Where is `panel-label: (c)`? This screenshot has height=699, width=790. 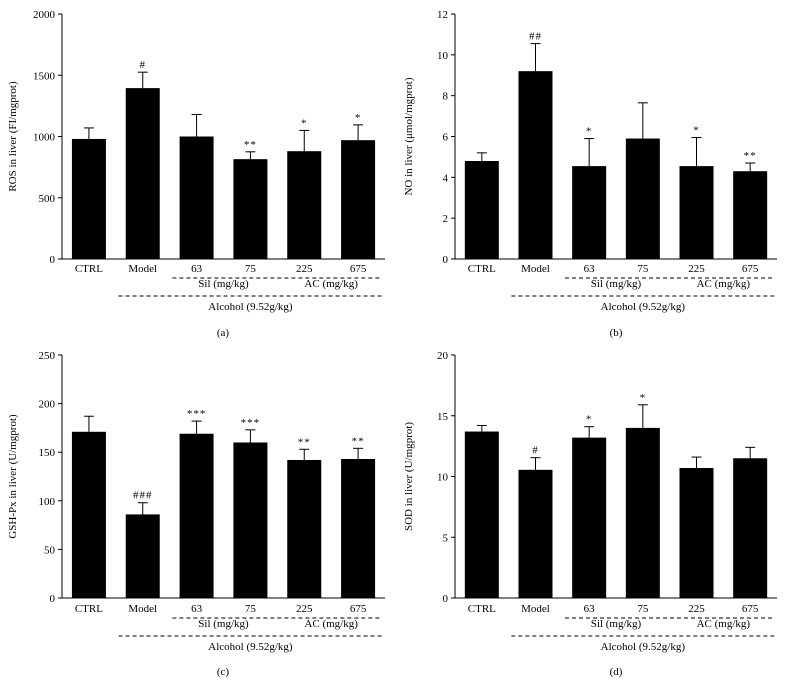 panel-label: (c) is located at coordinates (223, 672).